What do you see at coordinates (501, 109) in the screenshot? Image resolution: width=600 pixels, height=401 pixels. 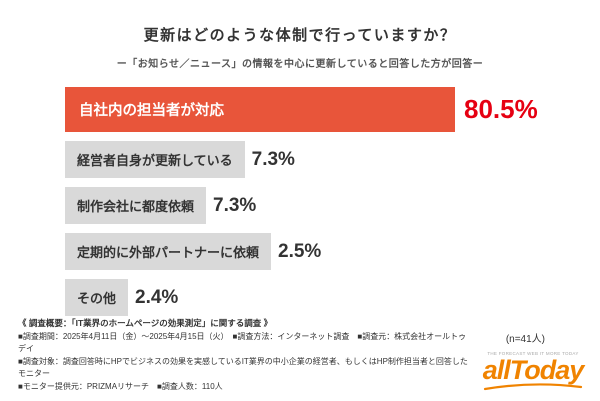 I see `bar-value-label: 80.5%` at bounding box center [501, 109].